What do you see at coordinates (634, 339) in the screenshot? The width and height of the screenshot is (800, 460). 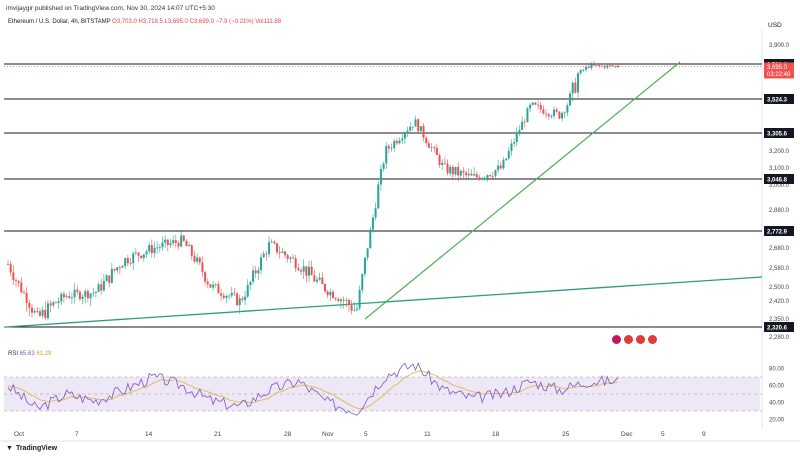 I see `event-icons` at bounding box center [634, 339].